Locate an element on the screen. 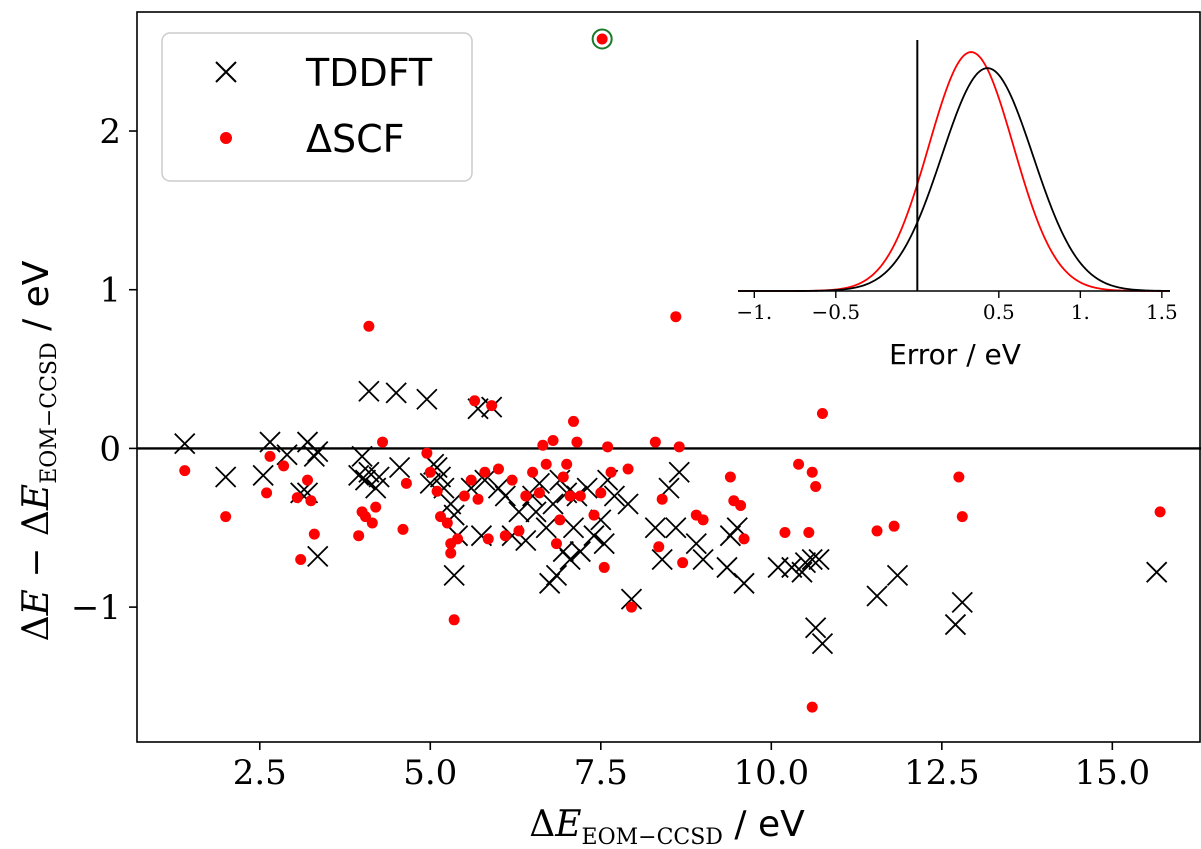 The height and width of the screenshot is (849, 1201). x-tick-label: 15.0 is located at coordinates (1112, 773).